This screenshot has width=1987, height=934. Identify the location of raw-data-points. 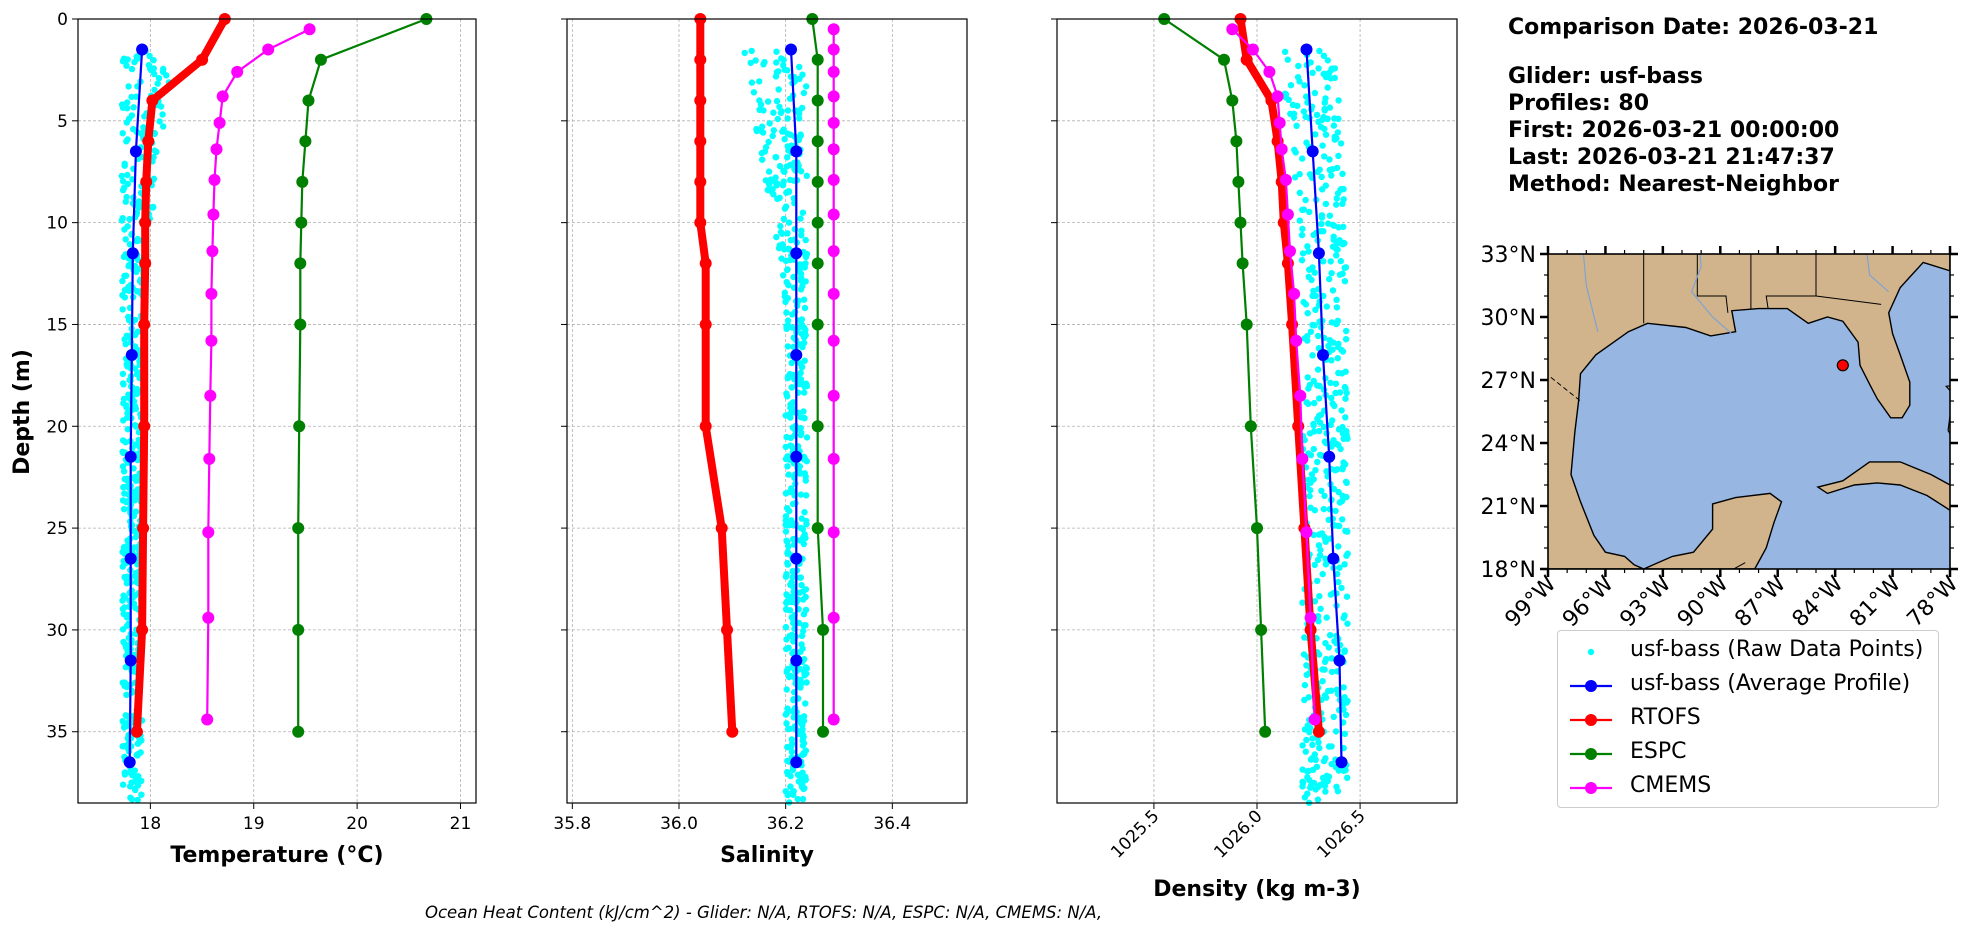
(776, 426).